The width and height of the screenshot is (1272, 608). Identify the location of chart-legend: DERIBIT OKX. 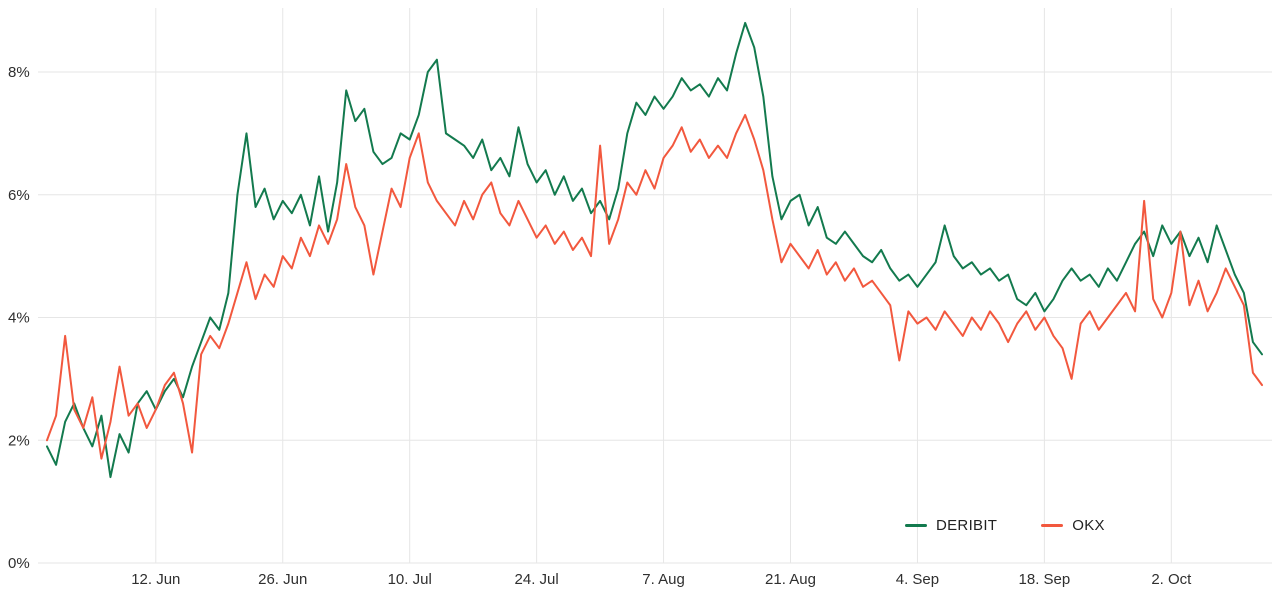
(1005, 525).